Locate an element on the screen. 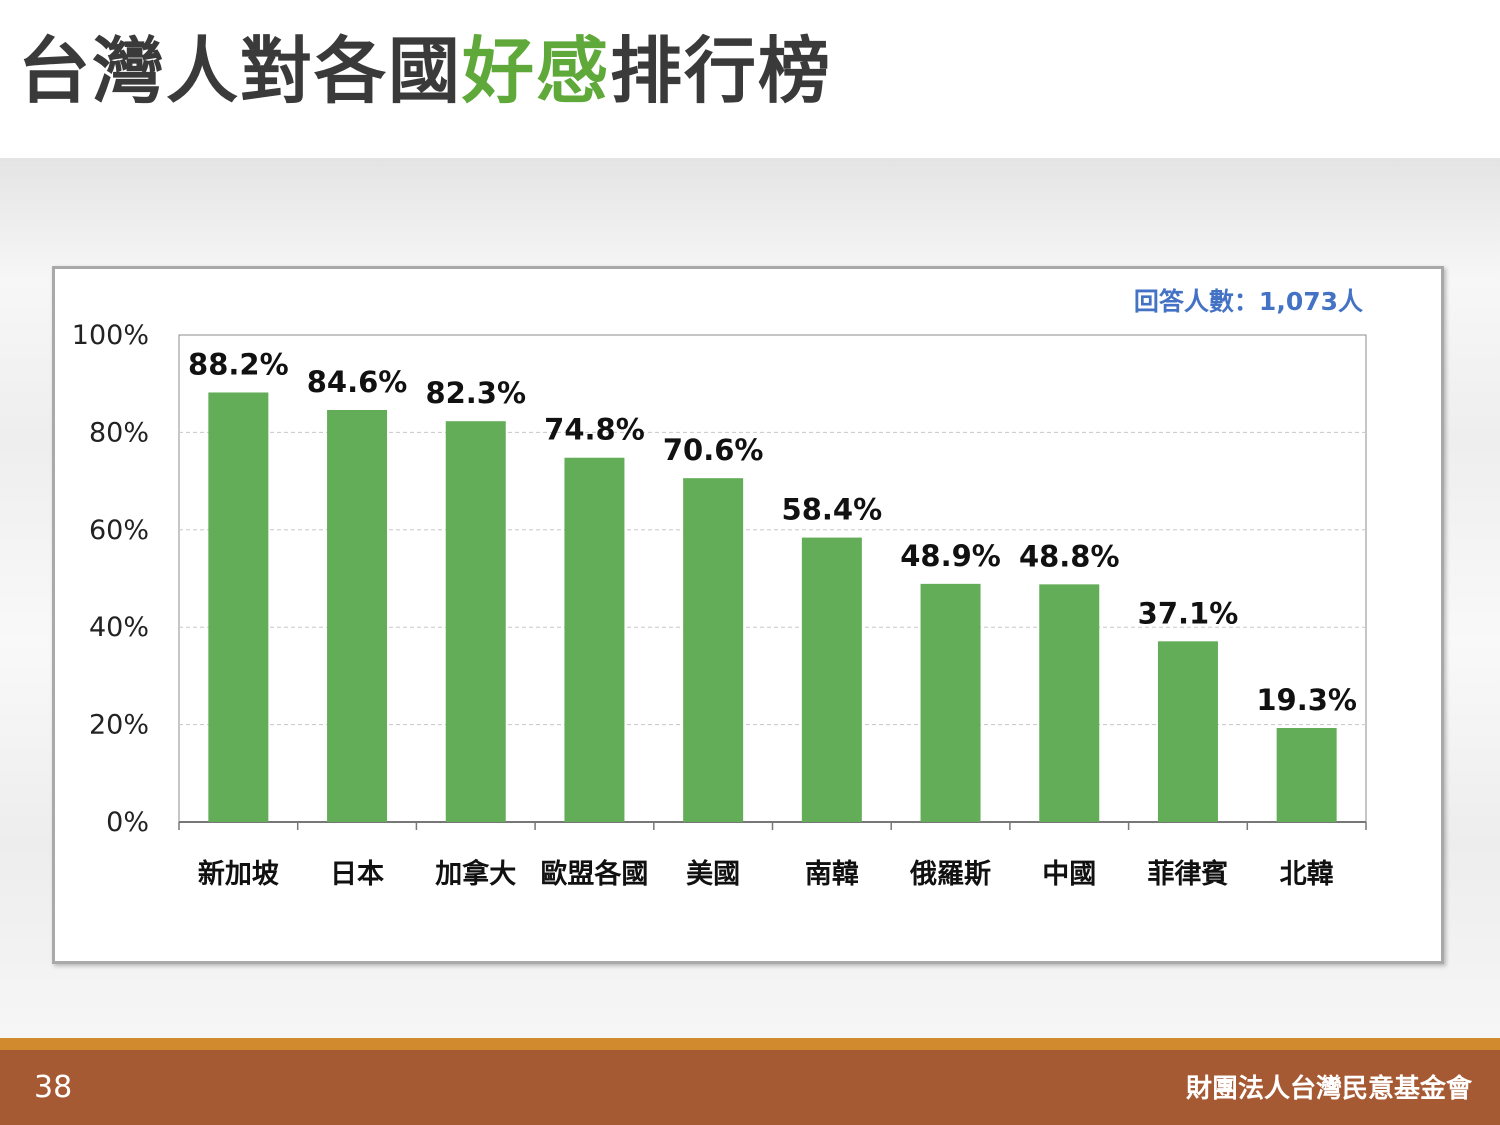  x-tick-label: 新加坡 is located at coordinates (238, 874).